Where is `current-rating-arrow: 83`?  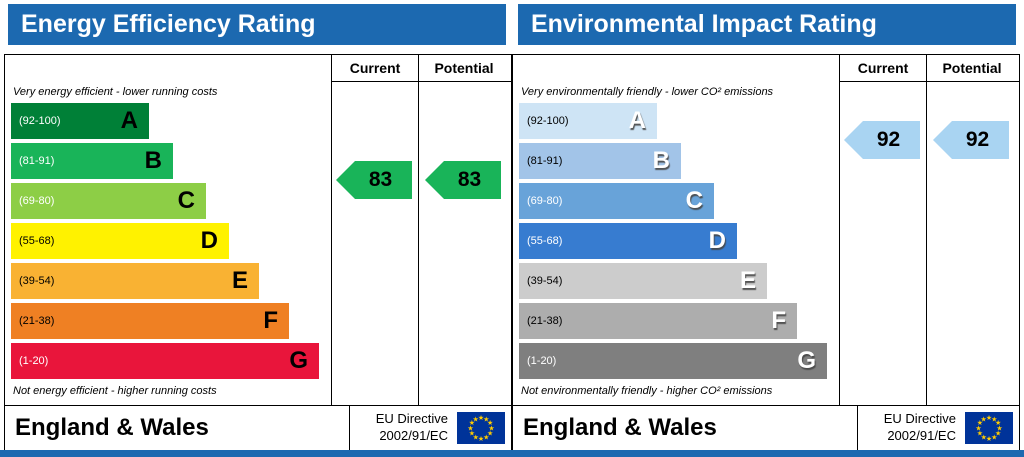 current-rating-arrow: 83 is located at coordinates (374, 180).